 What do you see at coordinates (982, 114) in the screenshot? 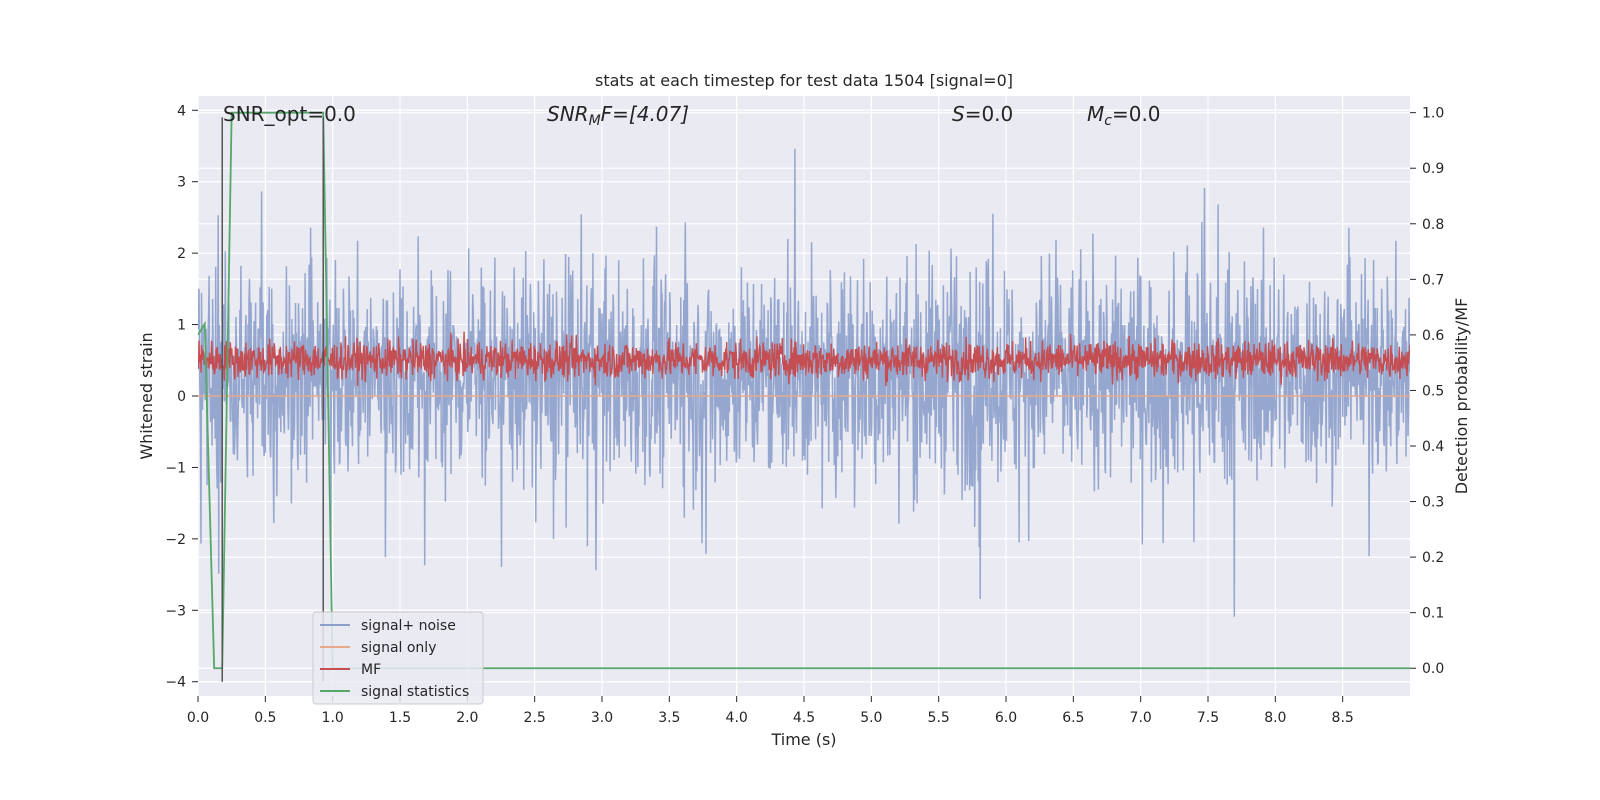
I see `annotation-s: S=0.0` at bounding box center [982, 114].